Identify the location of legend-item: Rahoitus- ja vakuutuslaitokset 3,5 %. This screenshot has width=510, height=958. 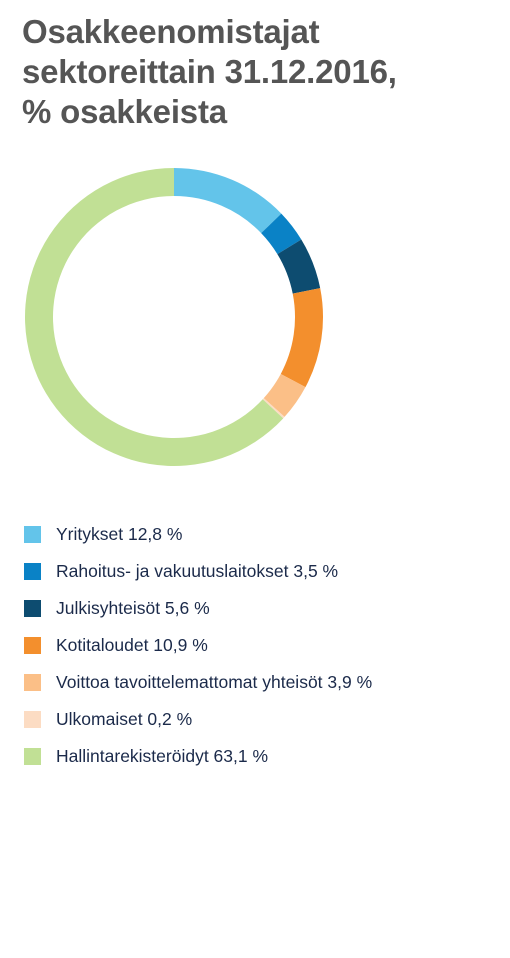
(198, 571).